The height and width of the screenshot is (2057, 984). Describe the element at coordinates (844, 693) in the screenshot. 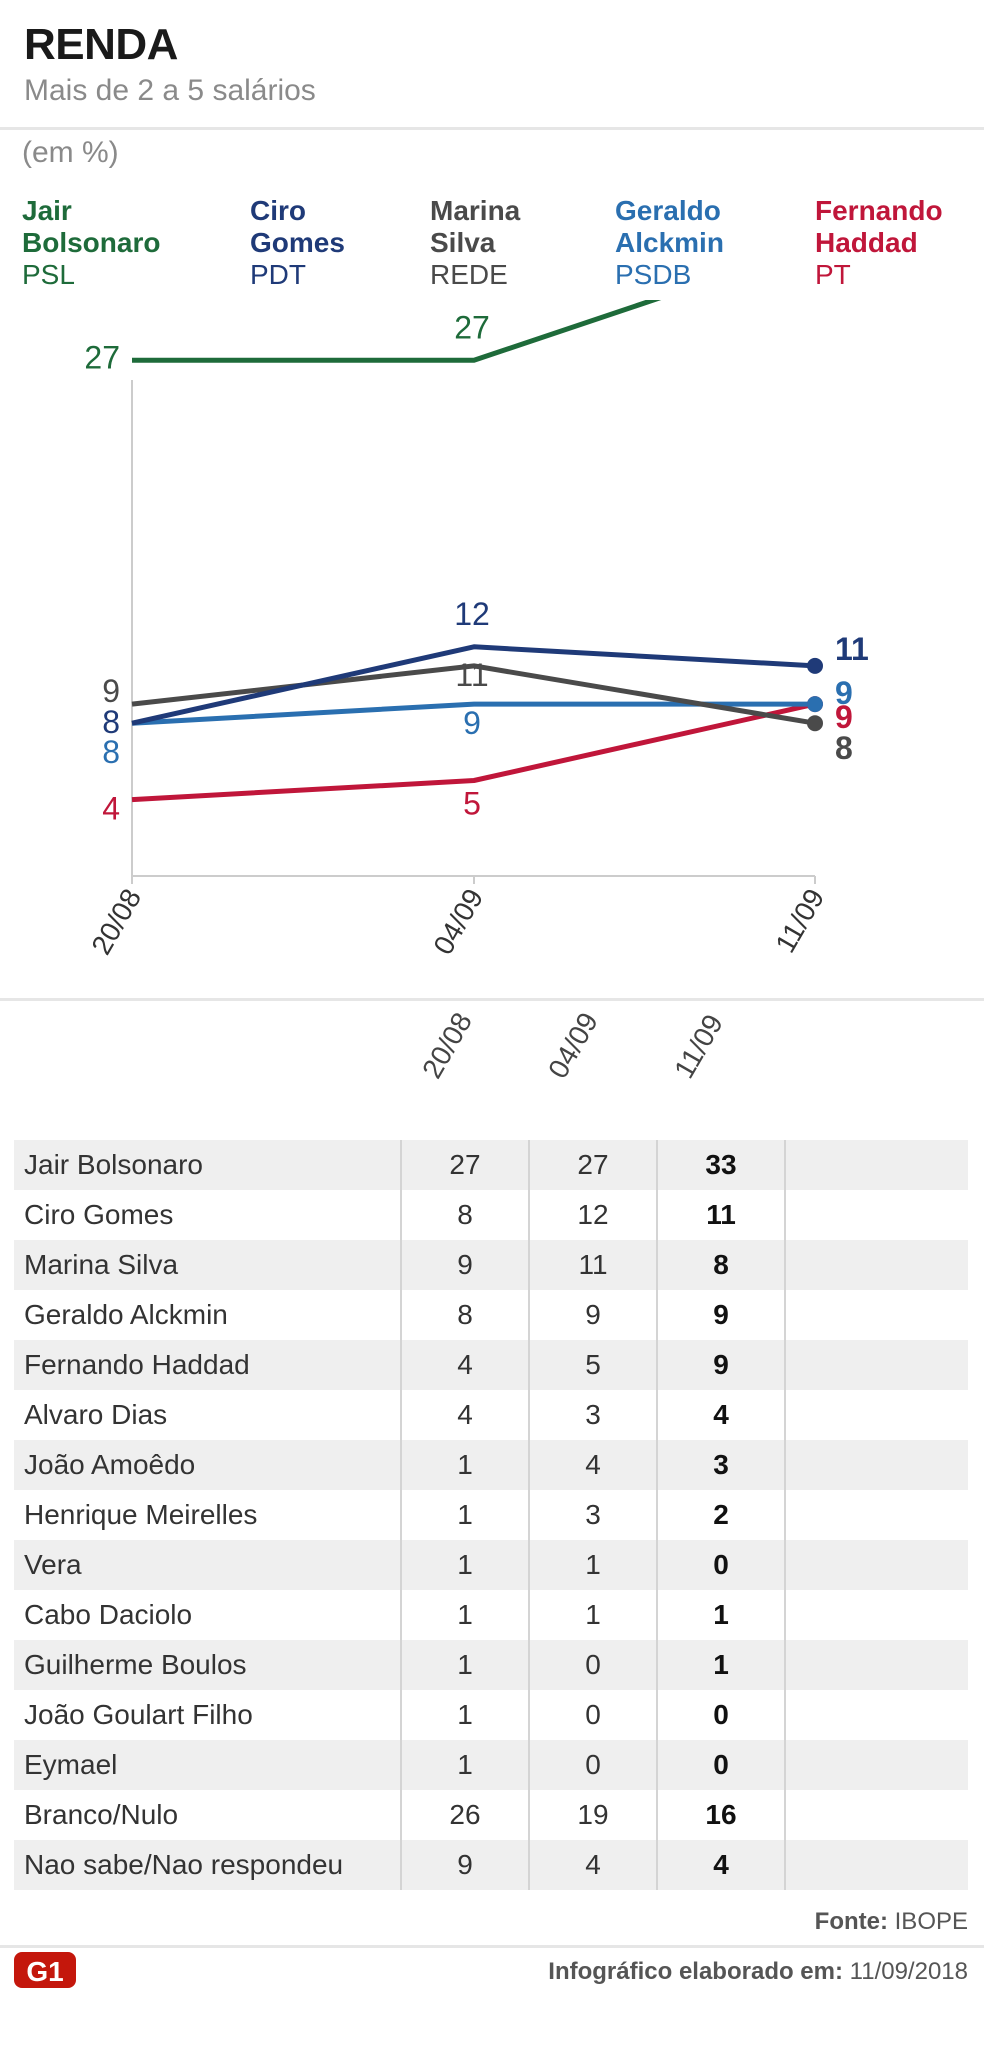

I see `data-label-end: 9` at that location.